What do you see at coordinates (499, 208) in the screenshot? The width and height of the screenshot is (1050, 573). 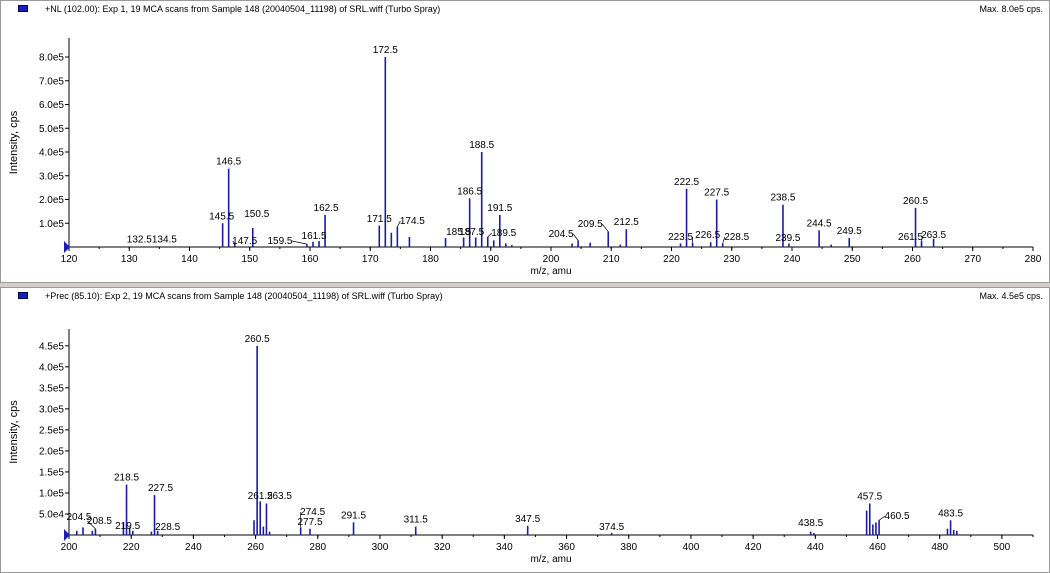 I see `peak-label: 191.5` at bounding box center [499, 208].